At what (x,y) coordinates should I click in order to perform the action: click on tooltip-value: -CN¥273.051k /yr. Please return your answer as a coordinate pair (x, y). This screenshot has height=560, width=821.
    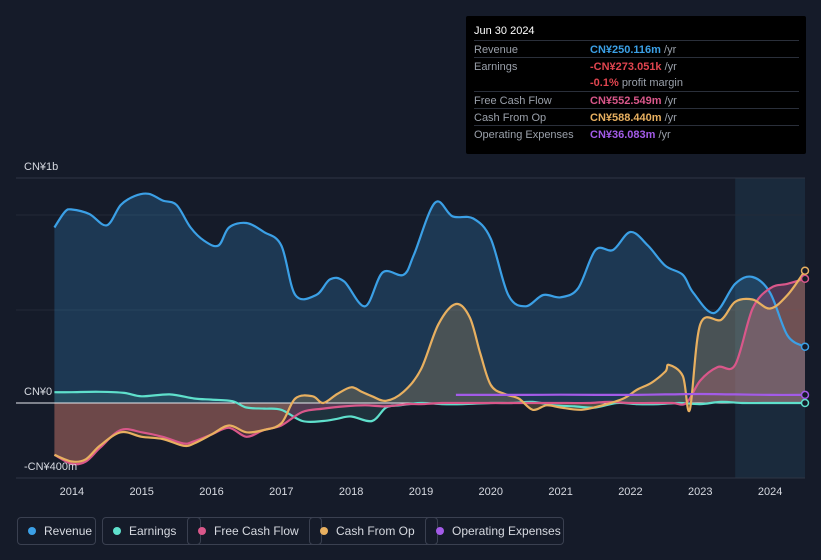
    Looking at the image, I should click on (633, 67).